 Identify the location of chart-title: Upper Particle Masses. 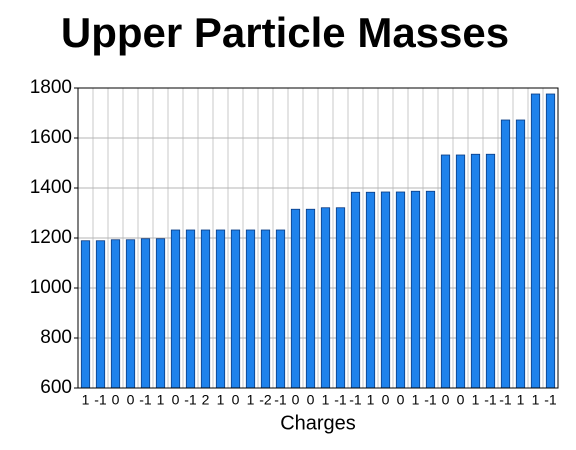
(285, 32).